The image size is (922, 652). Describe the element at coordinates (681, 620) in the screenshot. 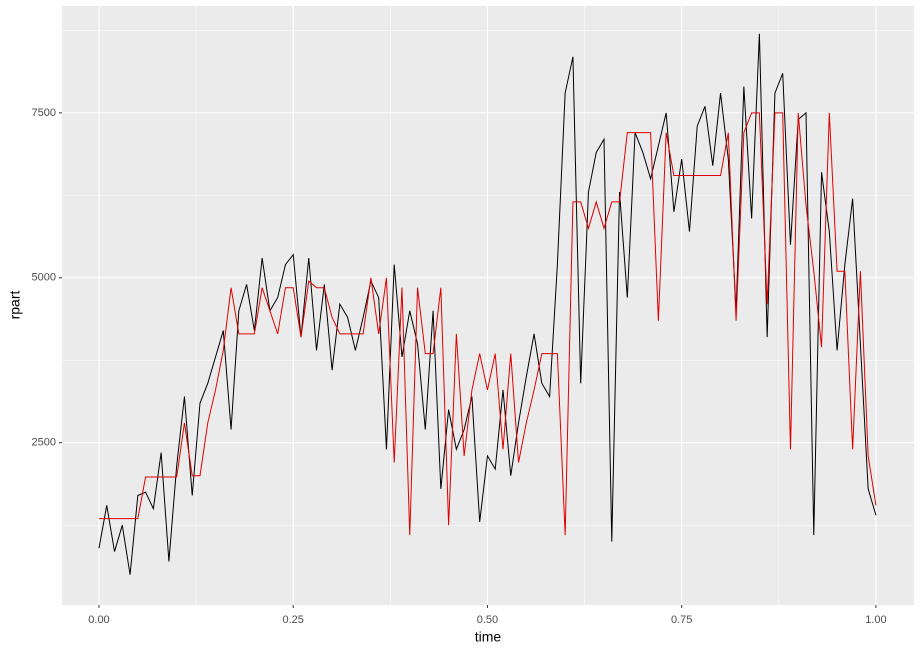

I see `x-tick-label: 0.75` at that location.